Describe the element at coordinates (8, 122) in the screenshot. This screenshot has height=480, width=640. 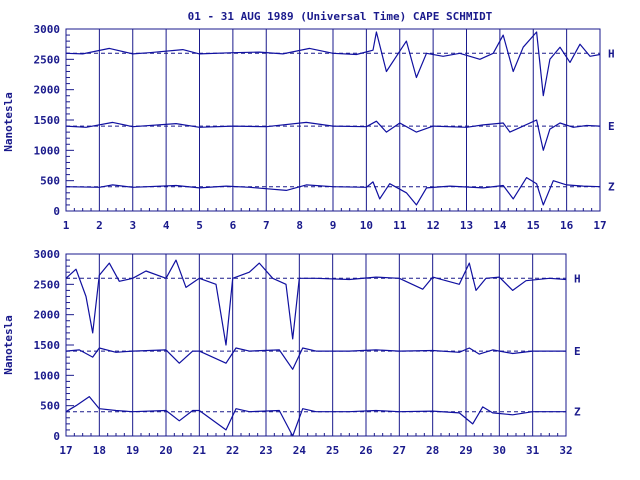
I see `y-axis-label-top: Nanotesla` at that location.